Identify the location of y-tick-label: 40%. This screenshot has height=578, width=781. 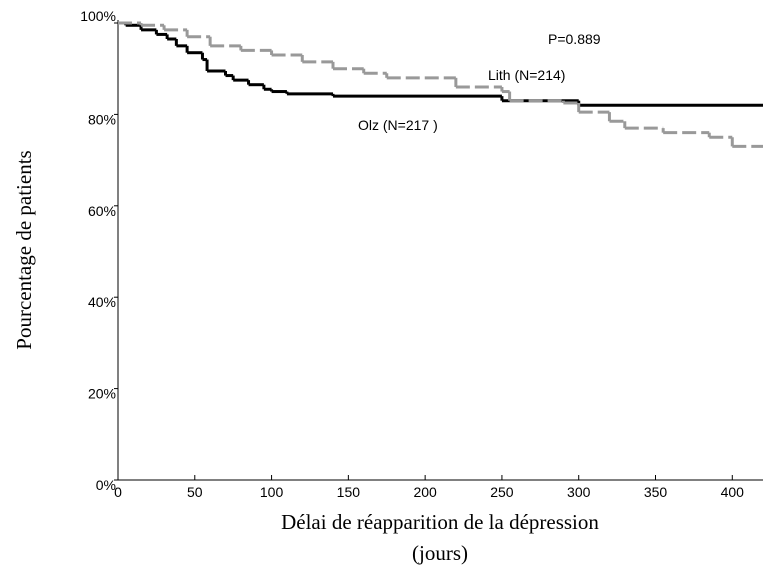
(102, 302).